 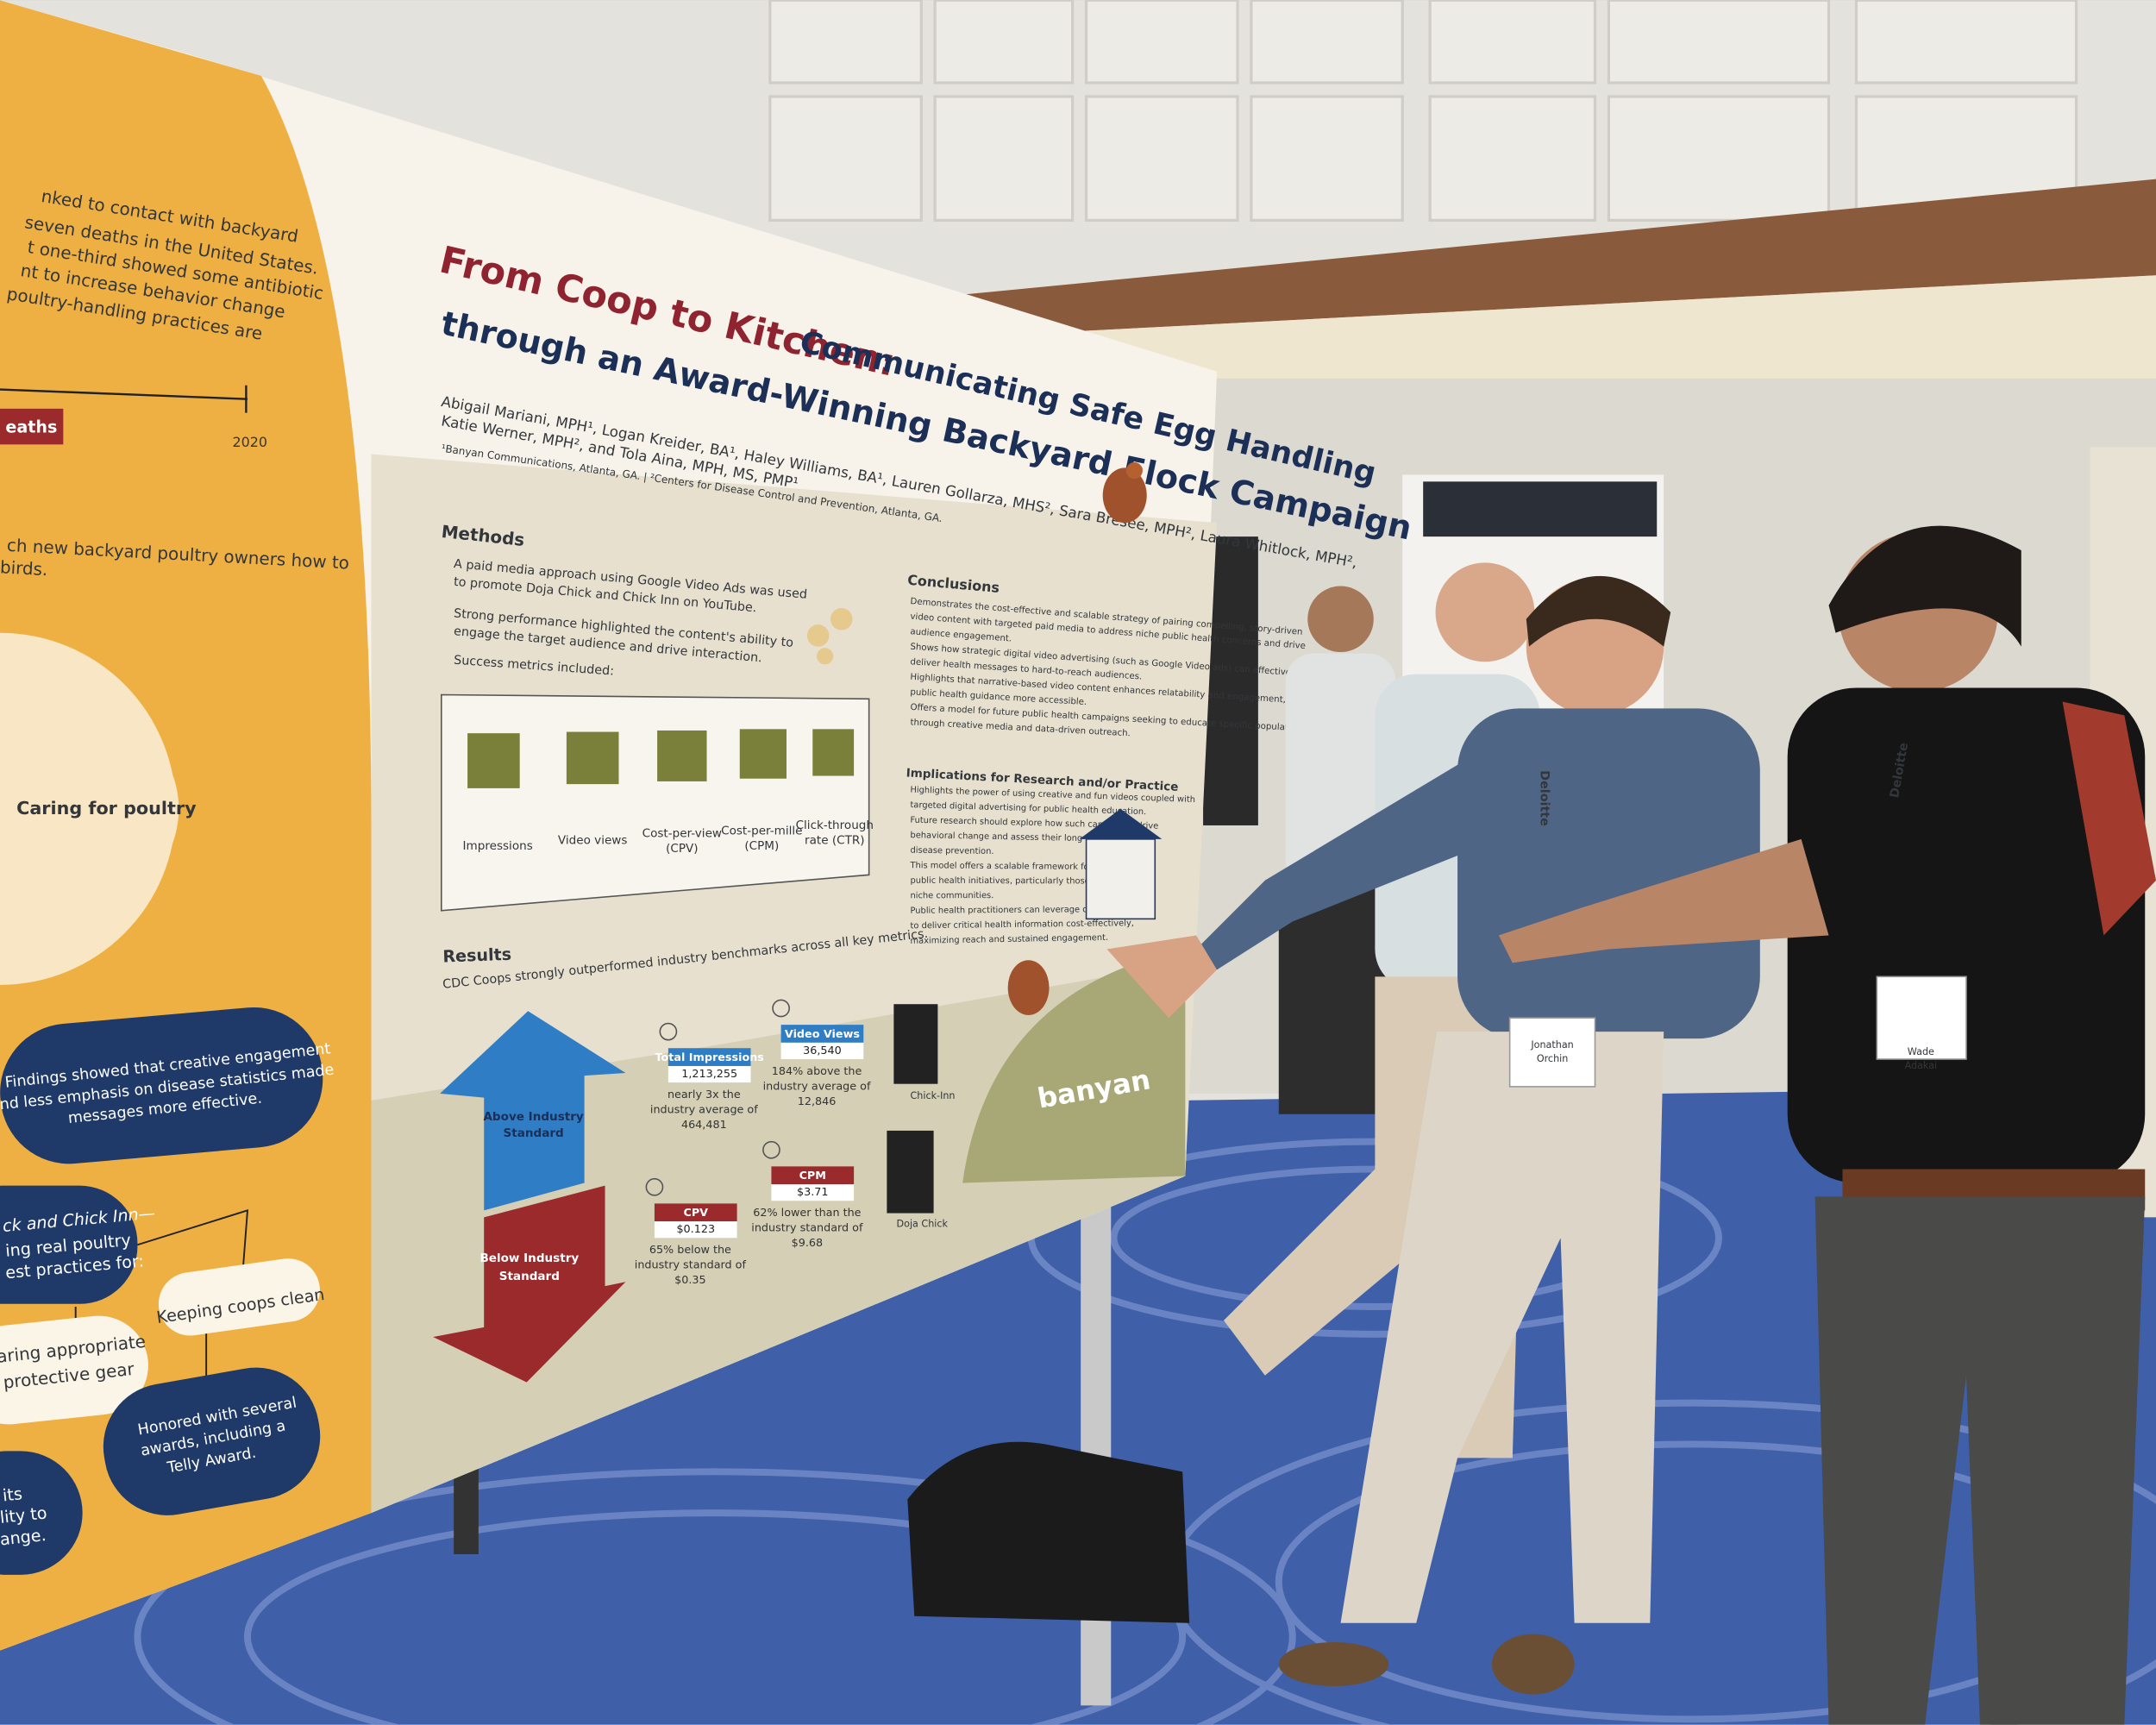 What do you see at coordinates (655, 803) in the screenshot?
I see `metrics-box` at bounding box center [655, 803].